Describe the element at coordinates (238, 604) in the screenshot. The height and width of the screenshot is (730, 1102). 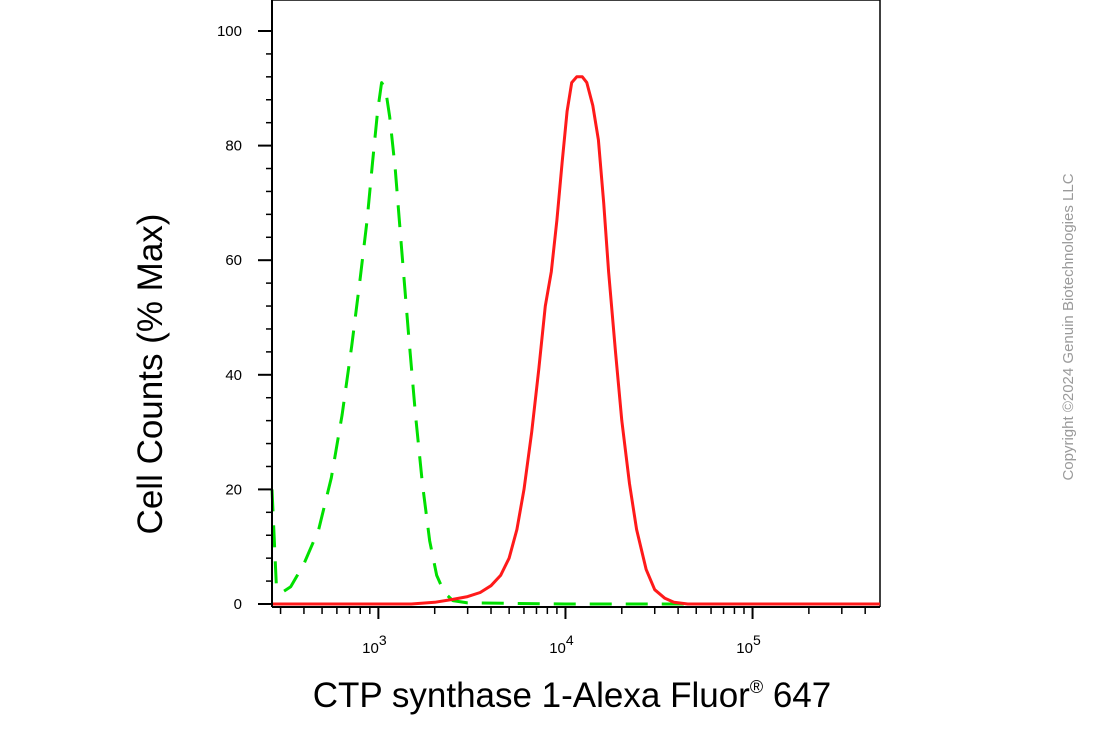
I see `y-tick-label: 0` at that location.